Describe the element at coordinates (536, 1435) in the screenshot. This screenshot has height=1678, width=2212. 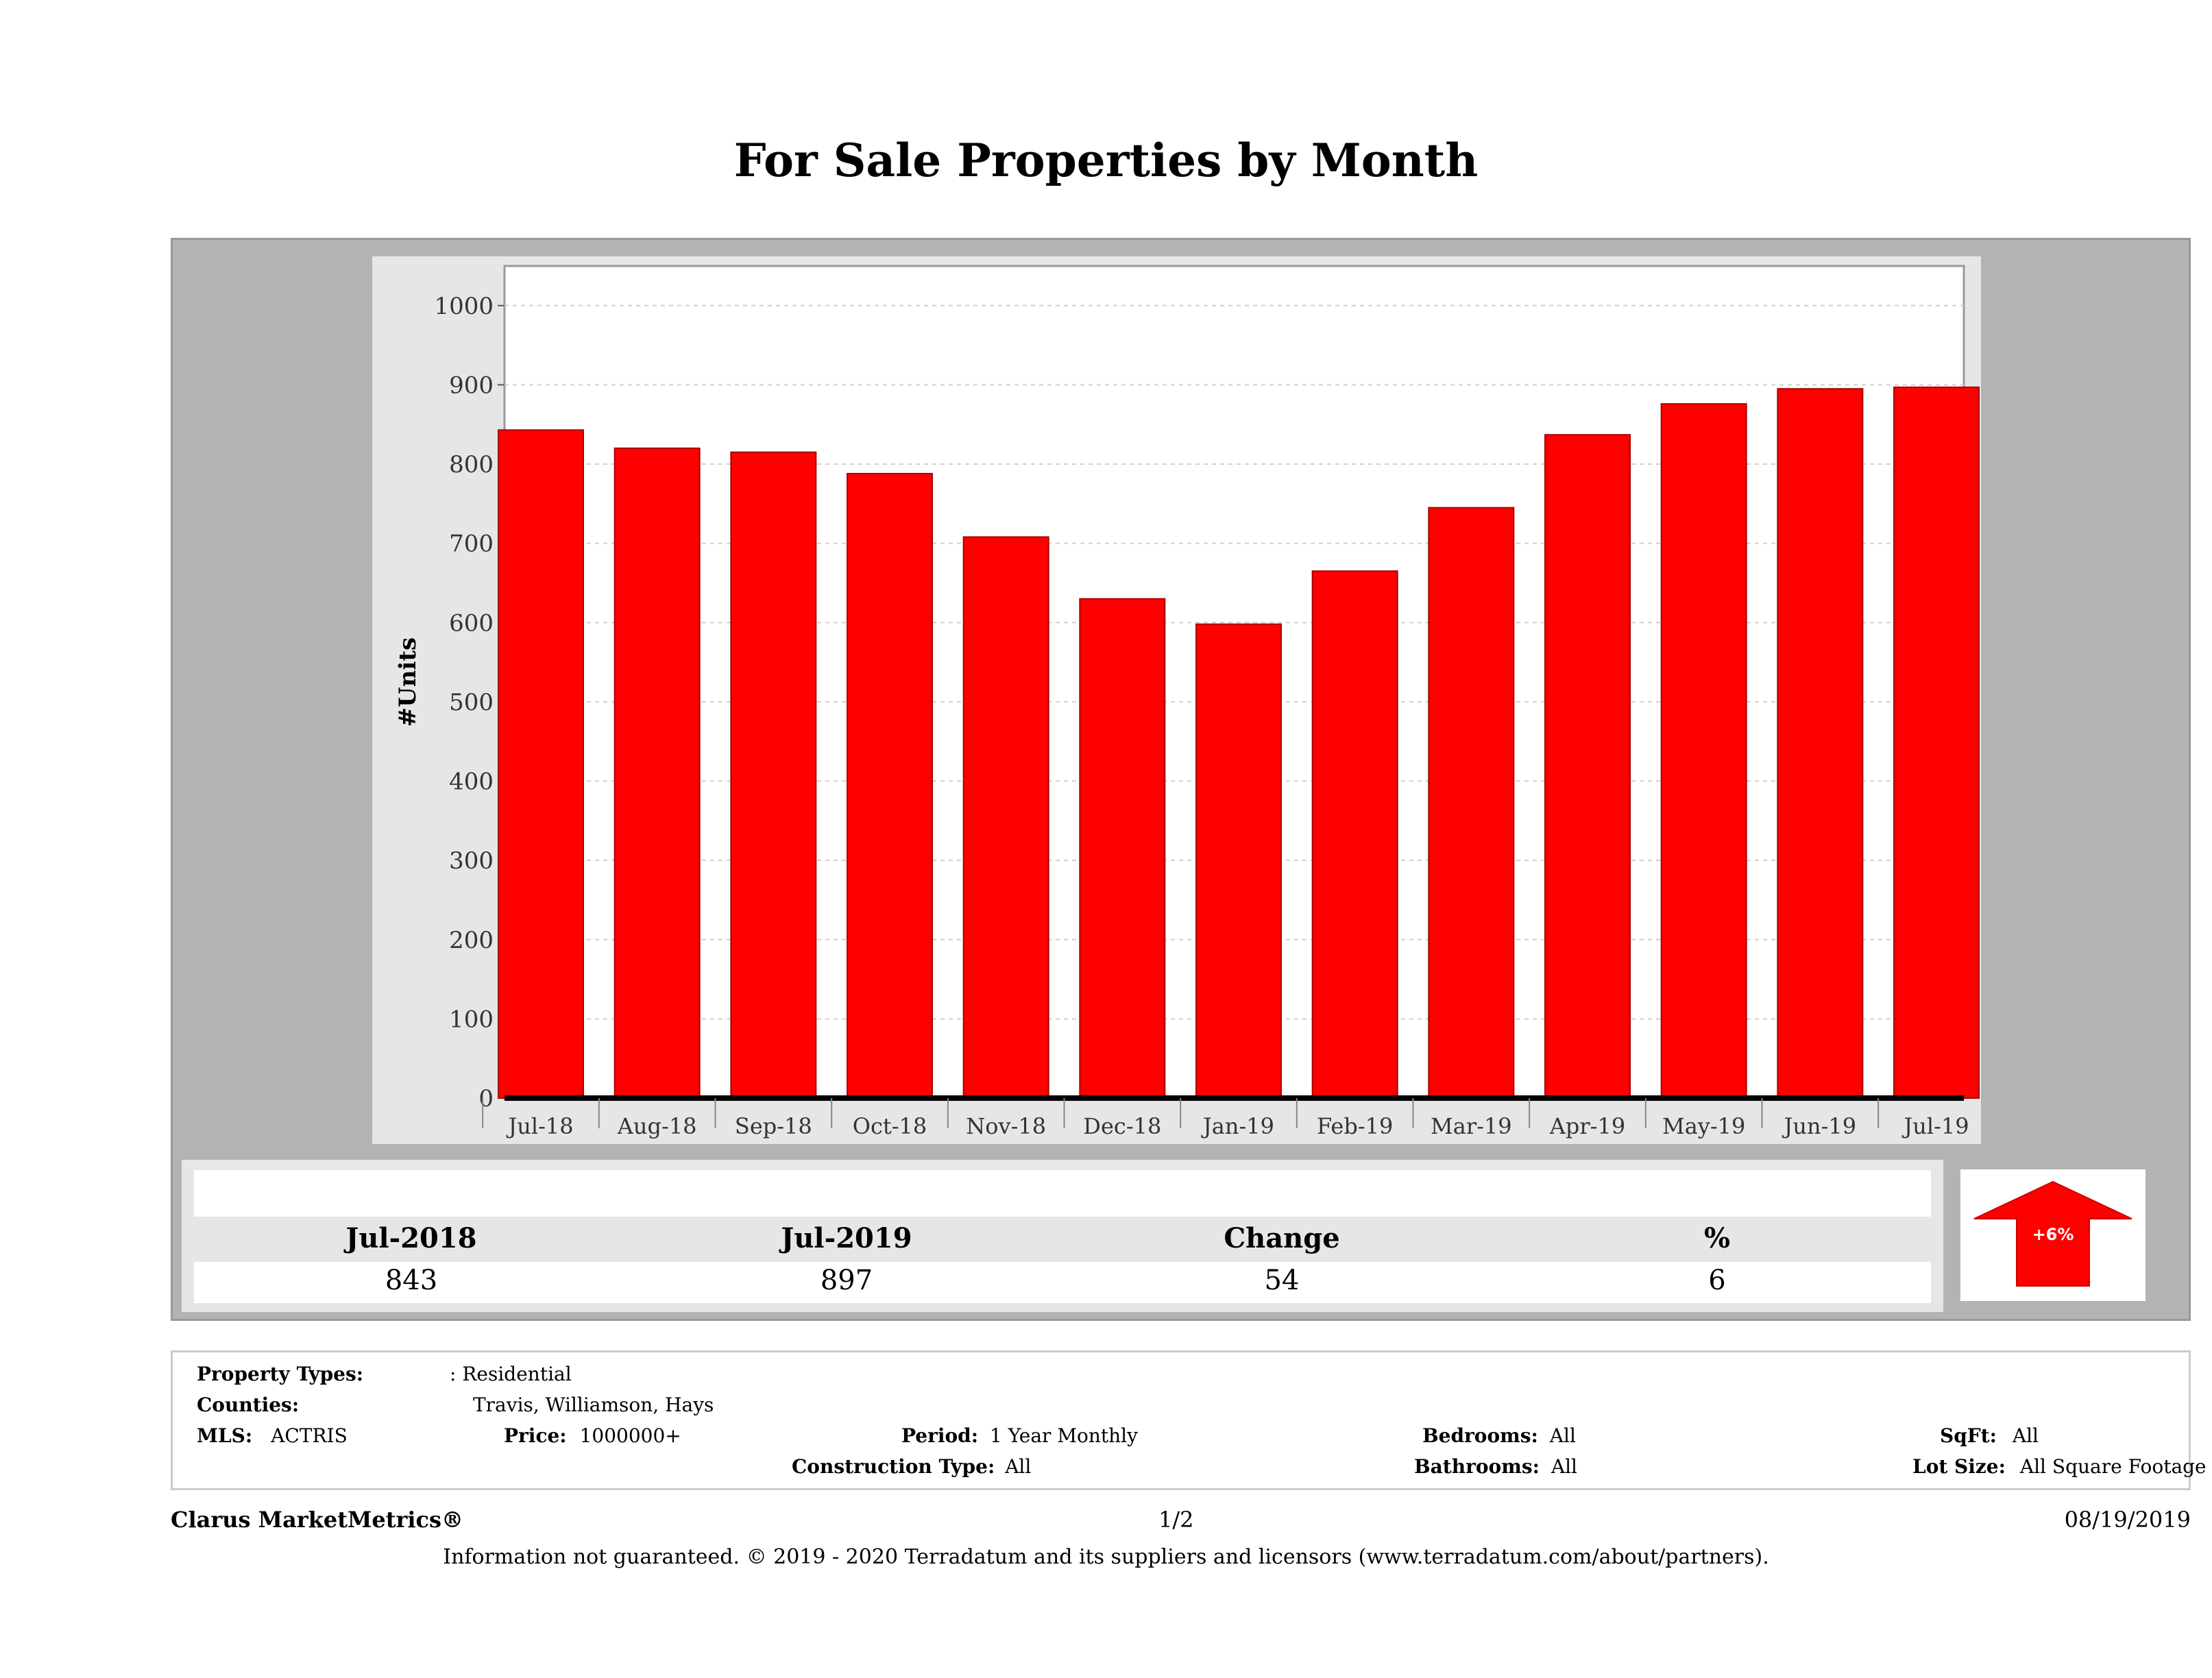
I see `criteria-price-label: Price:` at that location.